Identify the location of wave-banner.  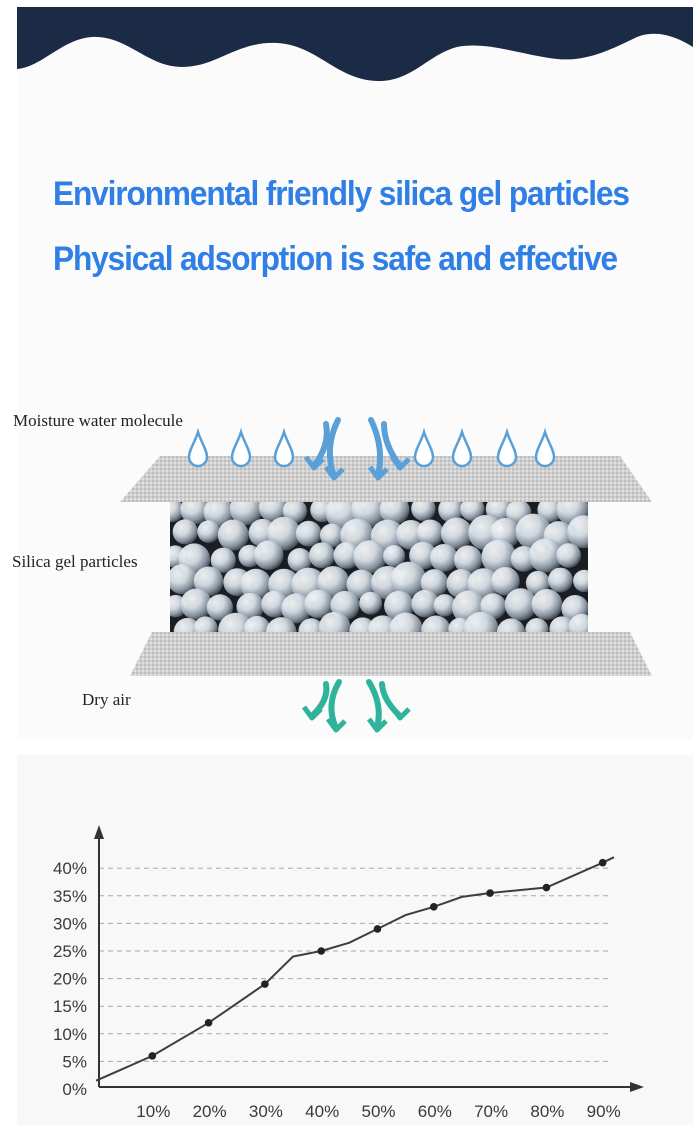
(355, 44).